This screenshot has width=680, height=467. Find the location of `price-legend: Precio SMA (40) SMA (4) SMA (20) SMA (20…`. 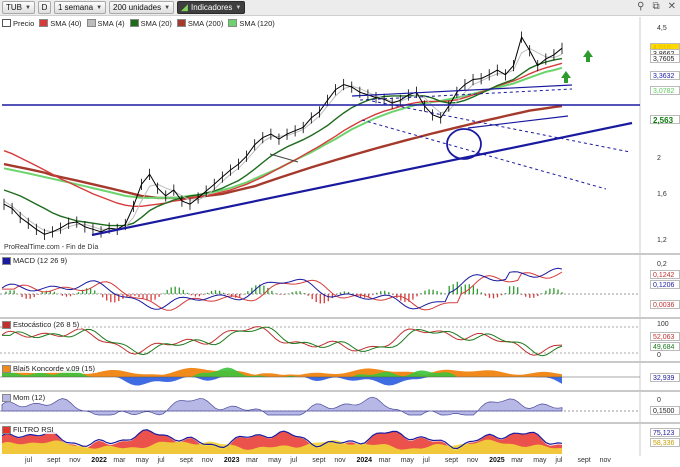

price-legend: Precio SMA (40) SMA (4) SMA (20) SMA (20… is located at coordinates (138, 23).